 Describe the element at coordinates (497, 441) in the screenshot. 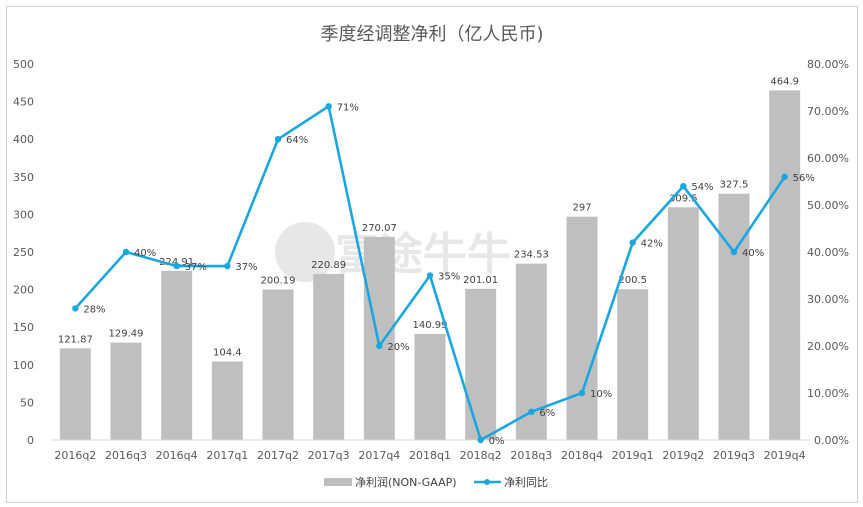

I see `line-label-2018q2: 0%` at that location.